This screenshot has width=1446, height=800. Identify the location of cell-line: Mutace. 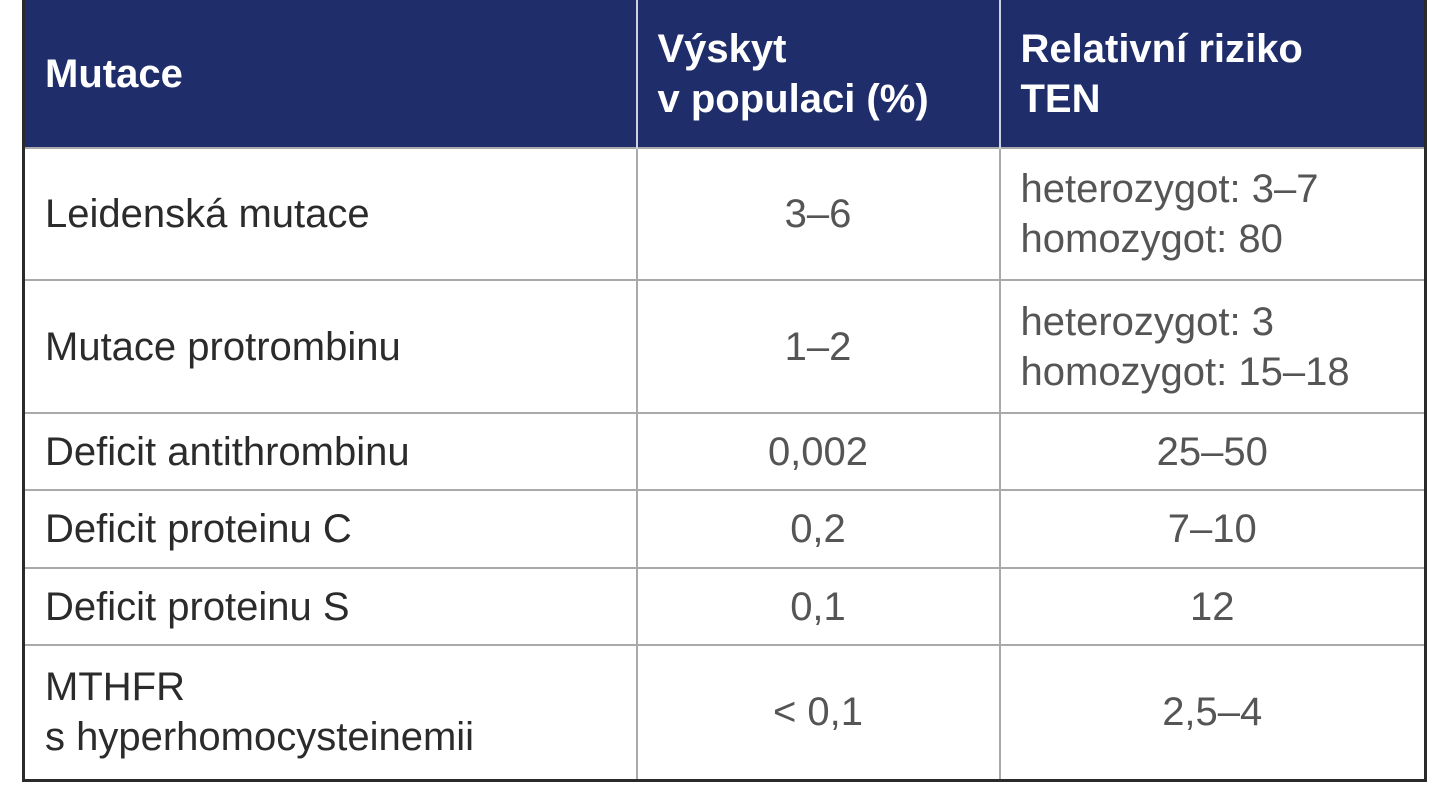
(114, 73).